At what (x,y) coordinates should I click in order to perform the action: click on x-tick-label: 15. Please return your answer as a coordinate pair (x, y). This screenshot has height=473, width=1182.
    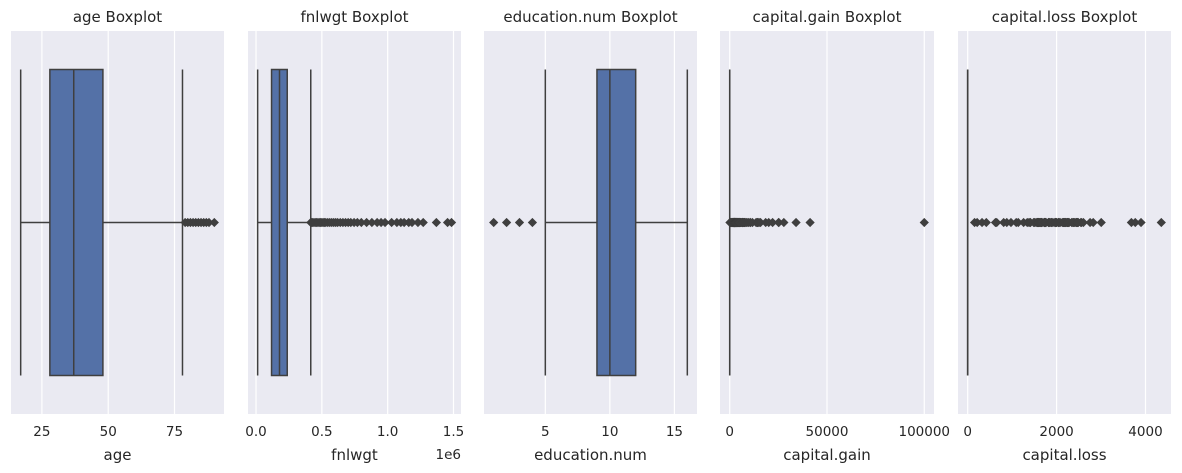
    Looking at the image, I should click on (674, 432).